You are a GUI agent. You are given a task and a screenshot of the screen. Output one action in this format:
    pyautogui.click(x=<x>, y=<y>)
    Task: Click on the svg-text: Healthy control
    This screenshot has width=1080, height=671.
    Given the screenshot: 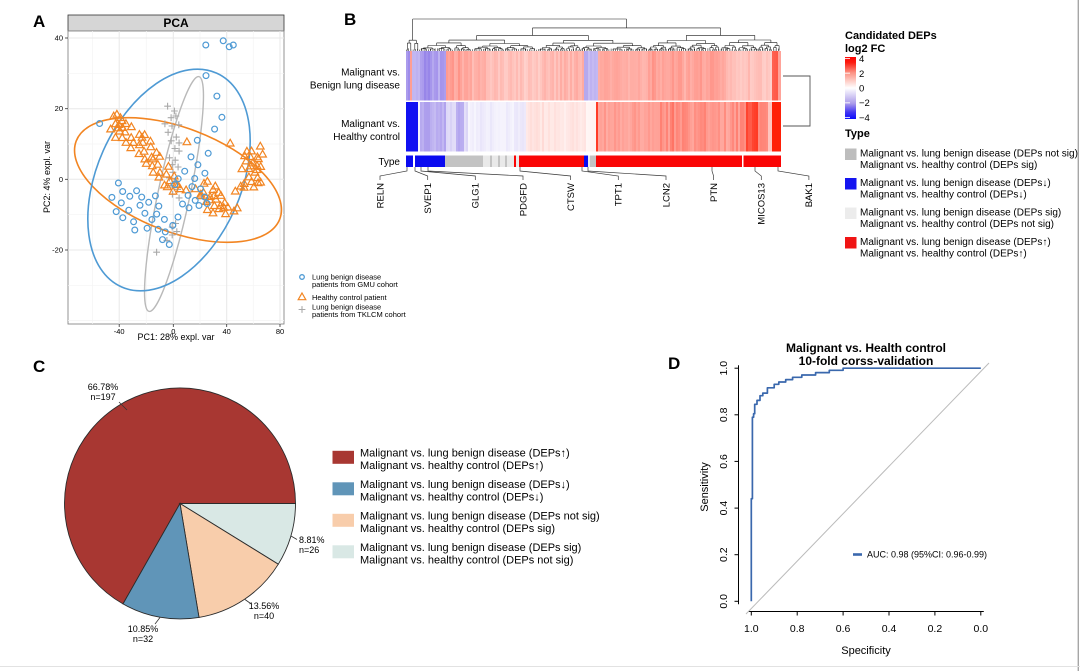 What is the action you would take?
    pyautogui.click(x=366, y=137)
    